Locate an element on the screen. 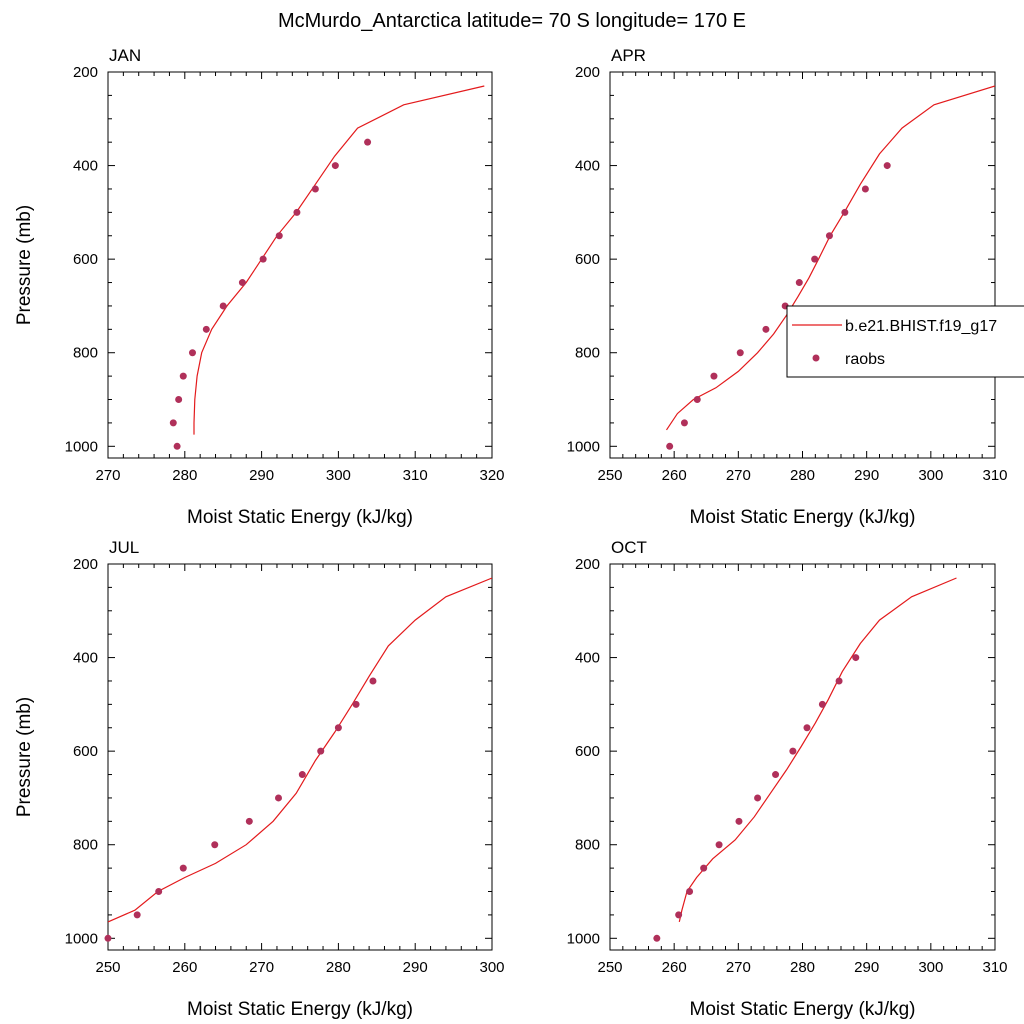 The height and width of the screenshot is (1024, 1024). legend: b.e21.BHIST.f19_g17 raobs is located at coordinates (905, 341).